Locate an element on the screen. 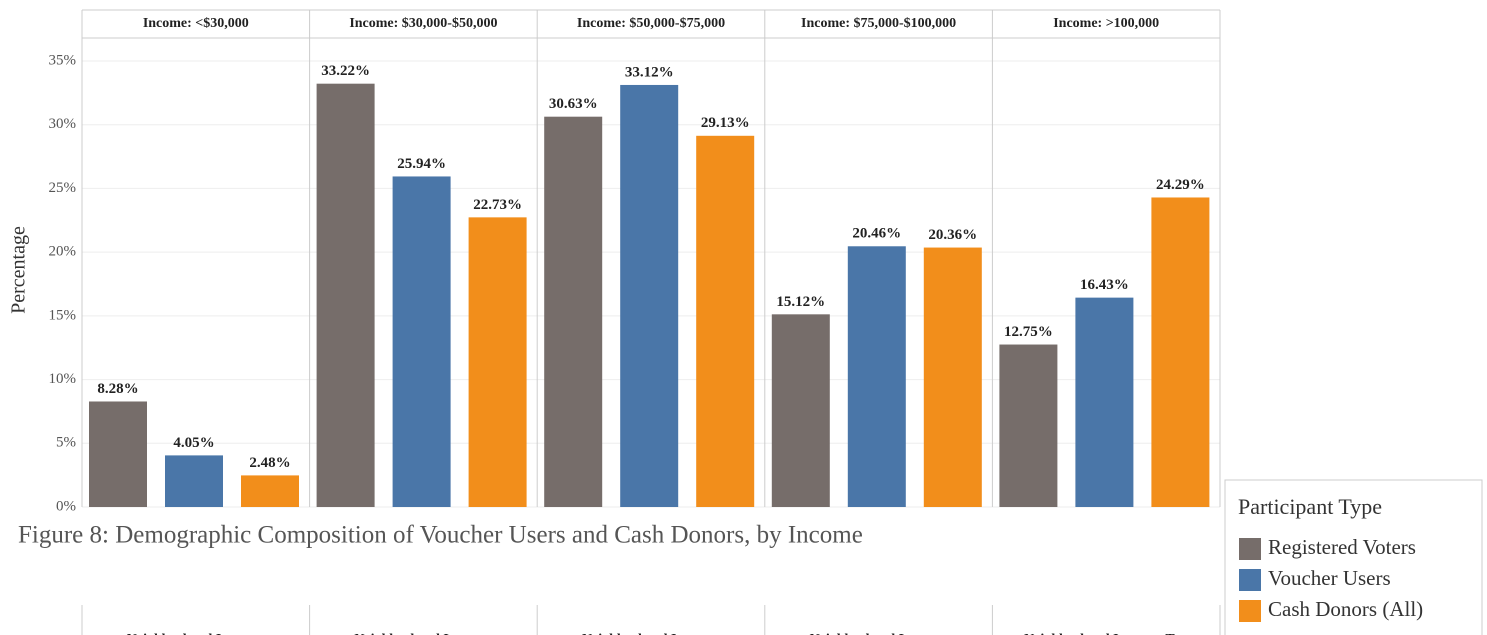 The image size is (1487, 635). data-label: 33.12% is located at coordinates (649, 72).